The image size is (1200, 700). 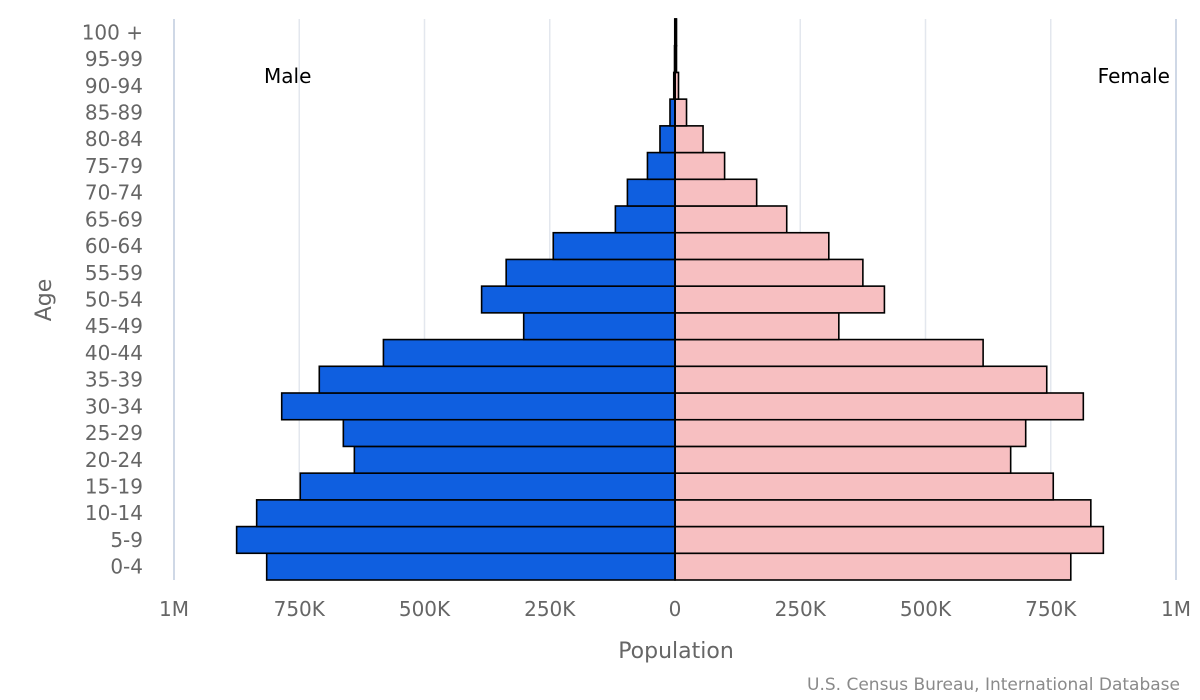 I want to click on y-tick-label: 20-24, so click(x=114, y=460).